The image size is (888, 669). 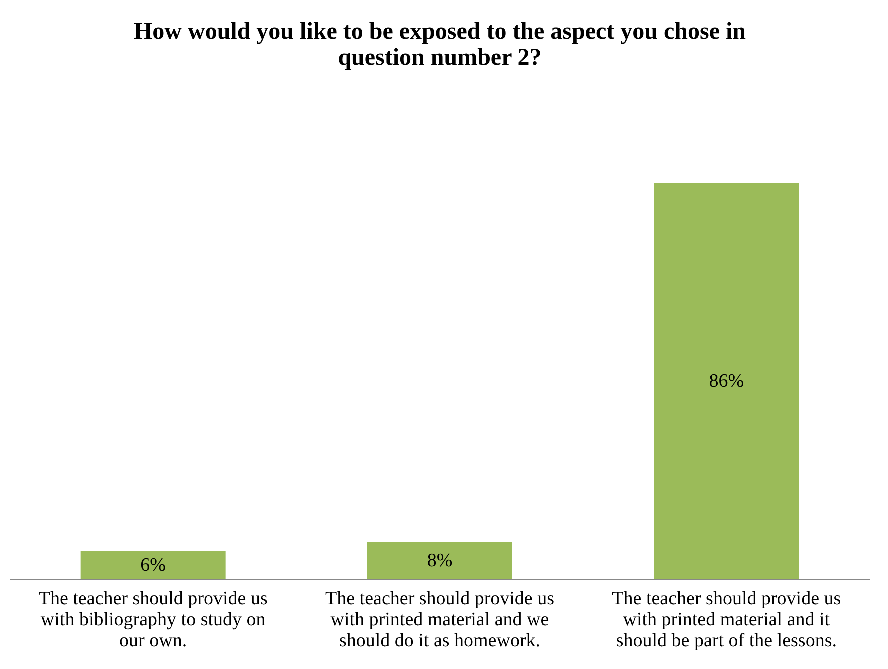 I want to click on chart-title: How would you like to be exposed to the aspect you chose in question number 2?, so click(x=440, y=45).